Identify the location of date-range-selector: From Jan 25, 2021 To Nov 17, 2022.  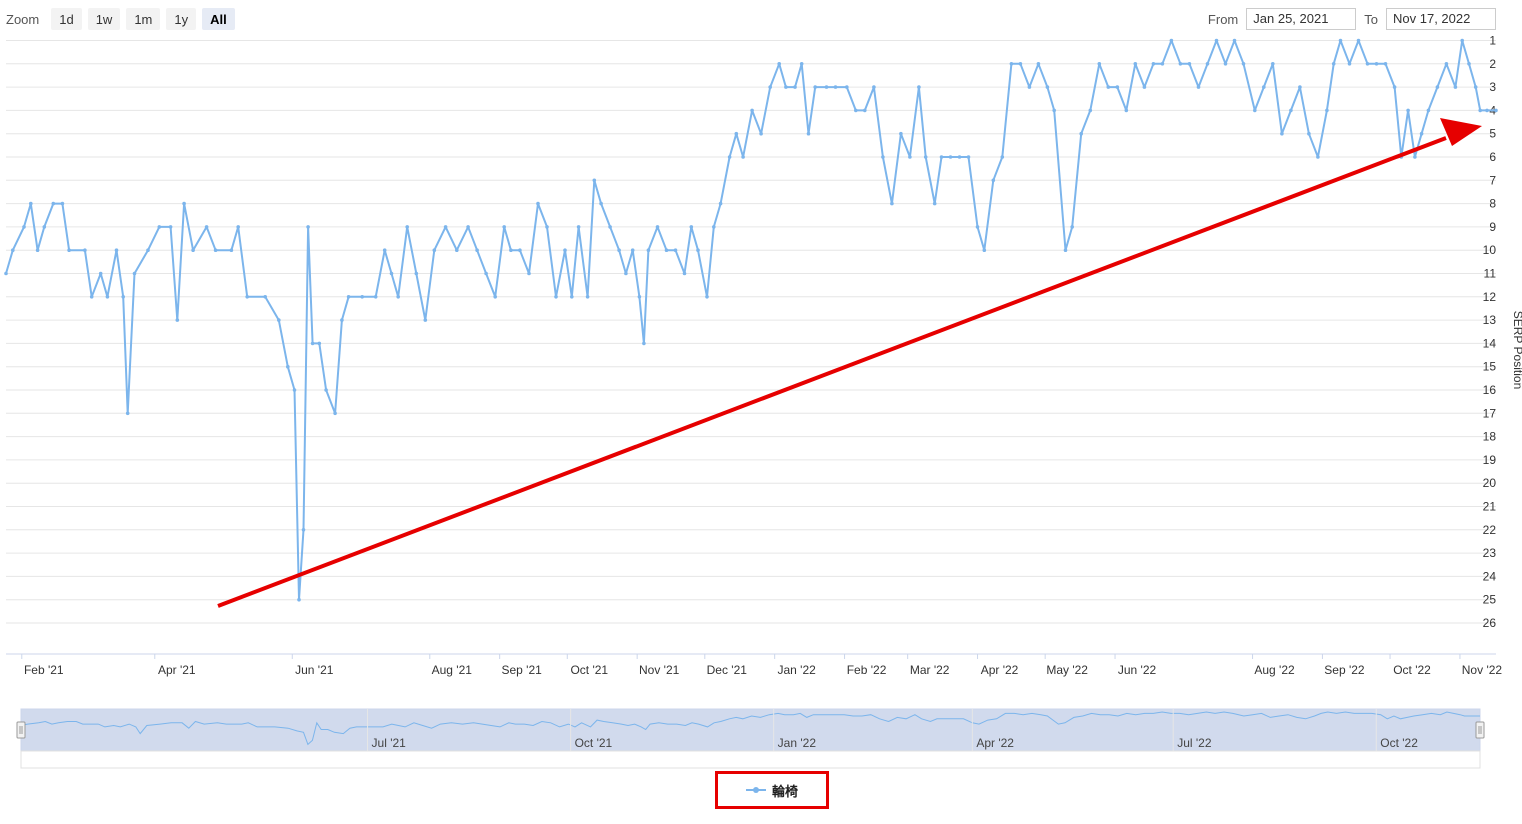
(1352, 19).